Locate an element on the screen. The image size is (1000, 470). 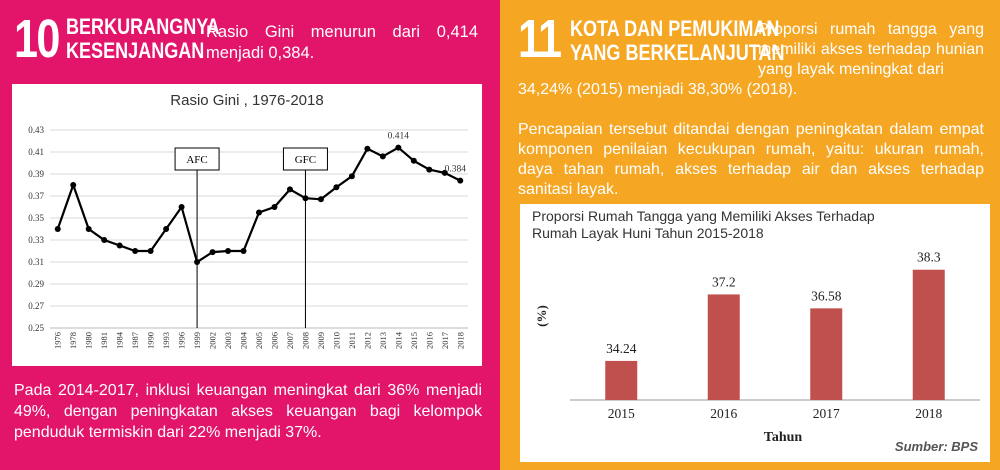
y-tick-label: 0.41 is located at coordinates (36, 152).